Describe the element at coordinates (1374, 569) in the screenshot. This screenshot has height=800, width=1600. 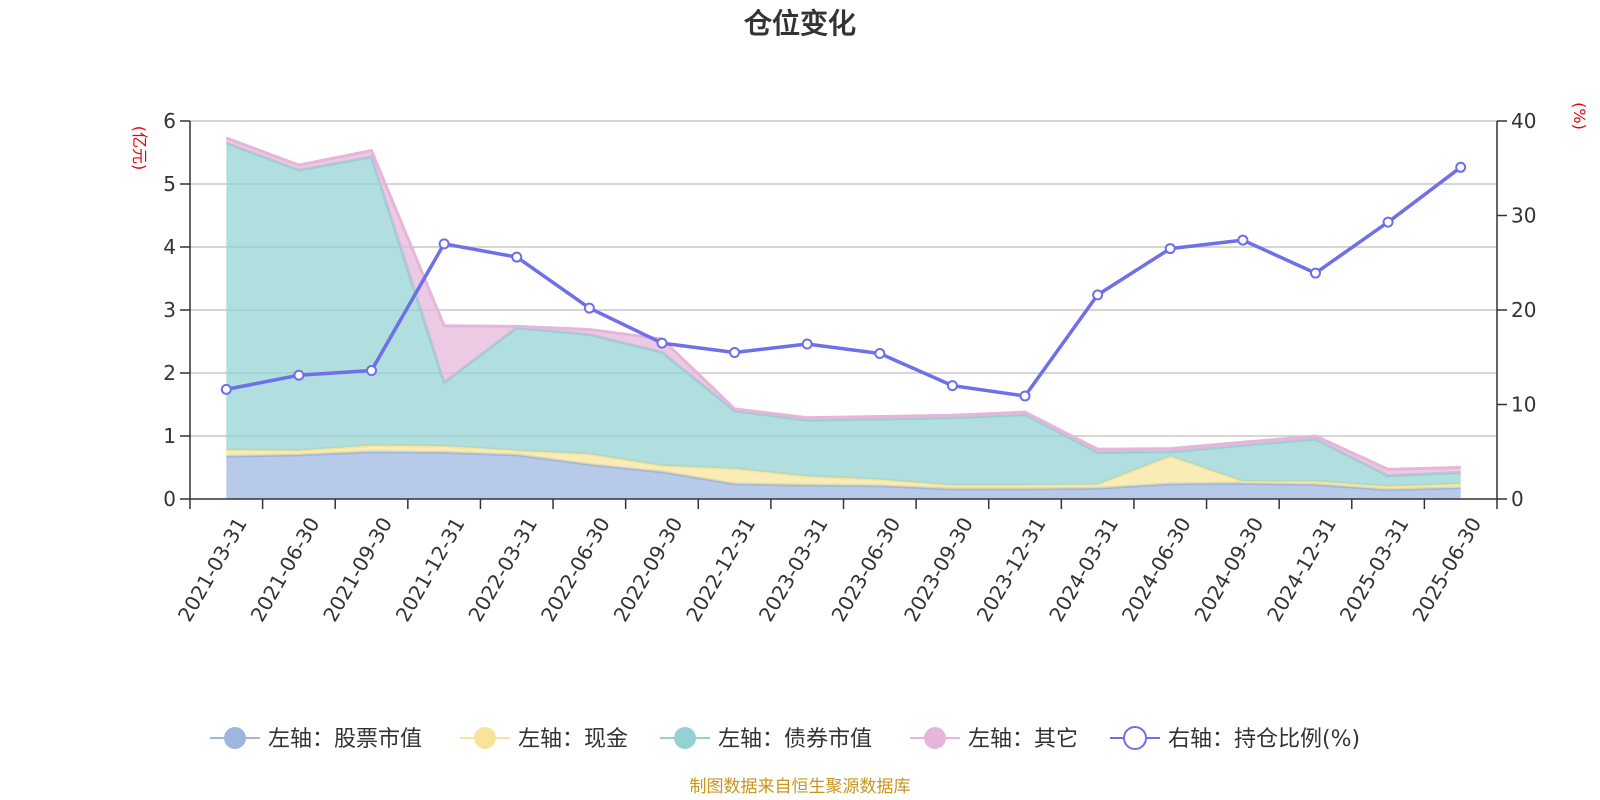
I see `x-tick-label: 2025-03-31` at that location.